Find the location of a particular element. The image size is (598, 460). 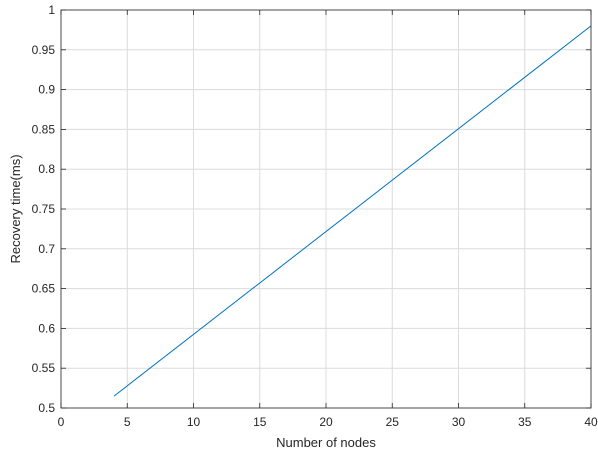

y-tick-label: 0.75 is located at coordinates (44, 209).